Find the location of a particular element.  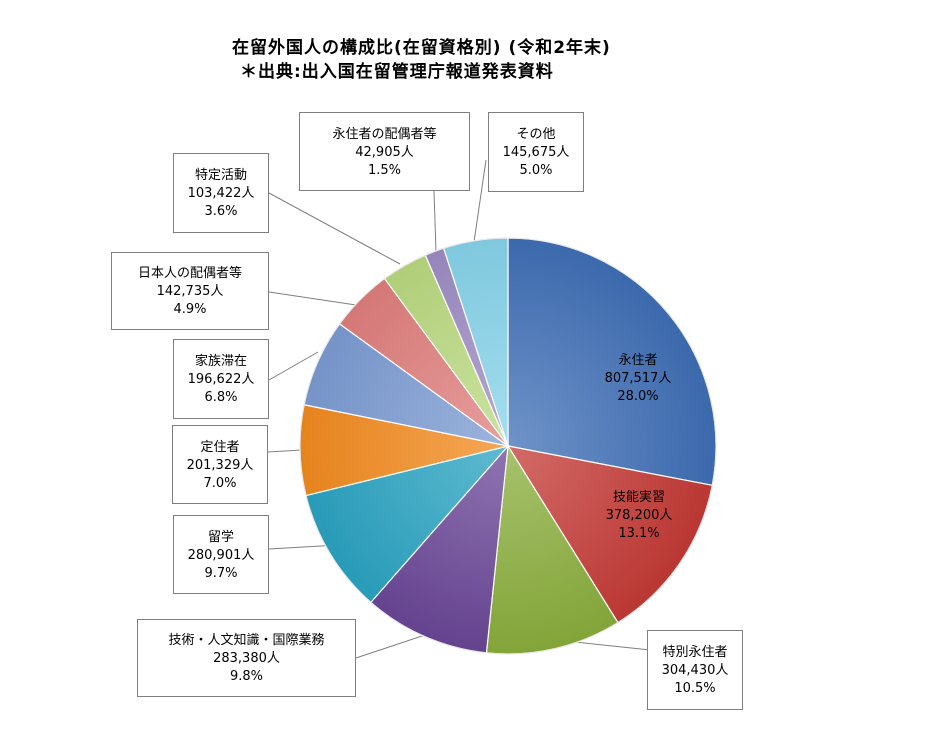

data-label-name: 日本人の配偶者等 is located at coordinates (189, 273).